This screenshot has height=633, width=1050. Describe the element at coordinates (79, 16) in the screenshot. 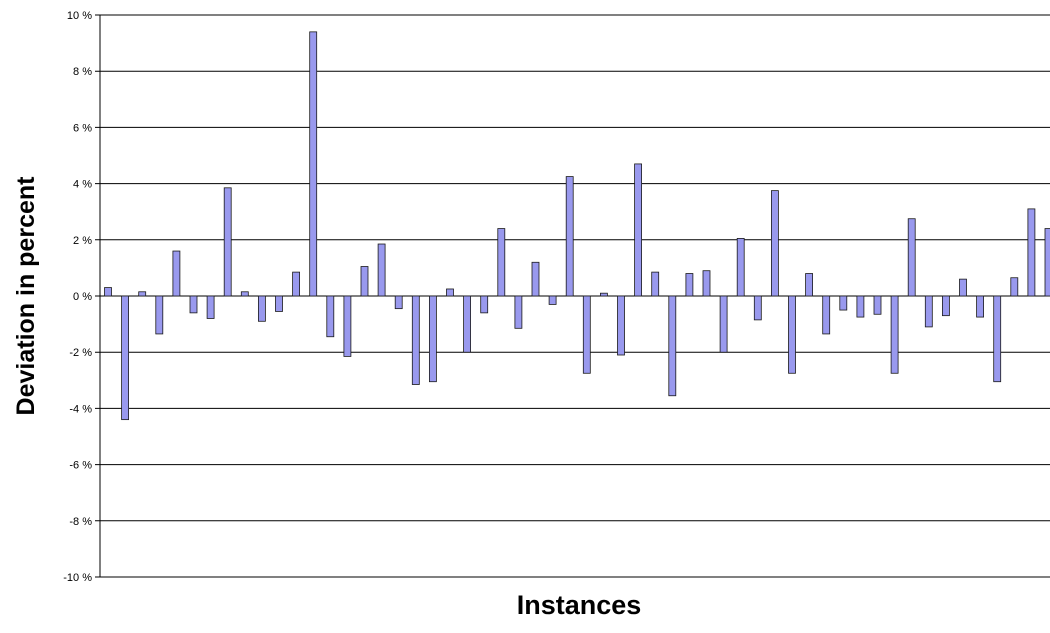

I see `y-tick-label: 10 %` at that location.